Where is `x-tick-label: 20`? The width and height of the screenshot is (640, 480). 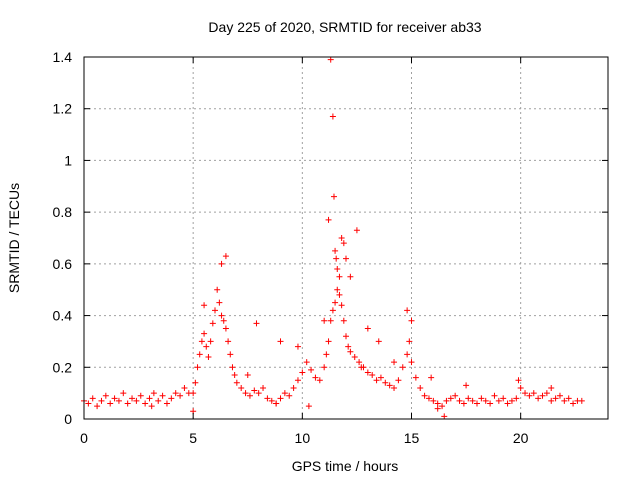 x-tick-label: 20 is located at coordinates (521, 438).